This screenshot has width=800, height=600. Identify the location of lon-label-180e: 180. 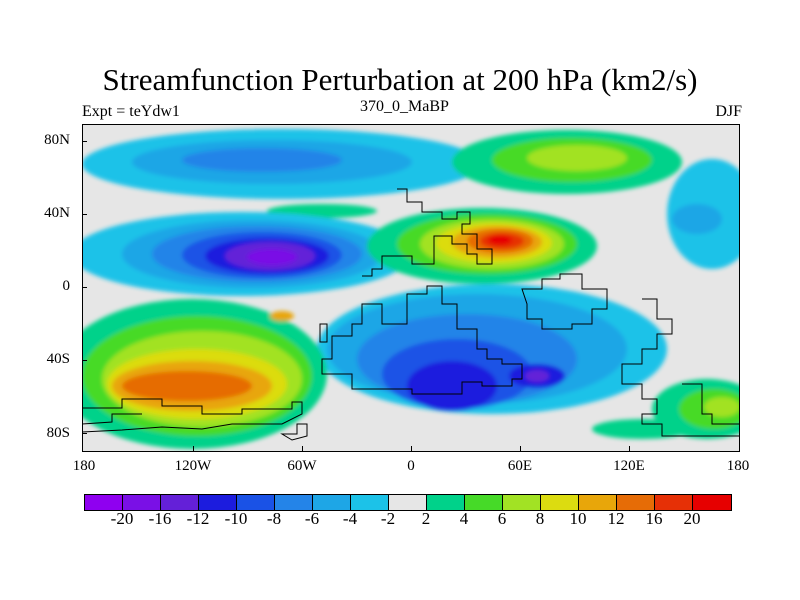
(738, 466).